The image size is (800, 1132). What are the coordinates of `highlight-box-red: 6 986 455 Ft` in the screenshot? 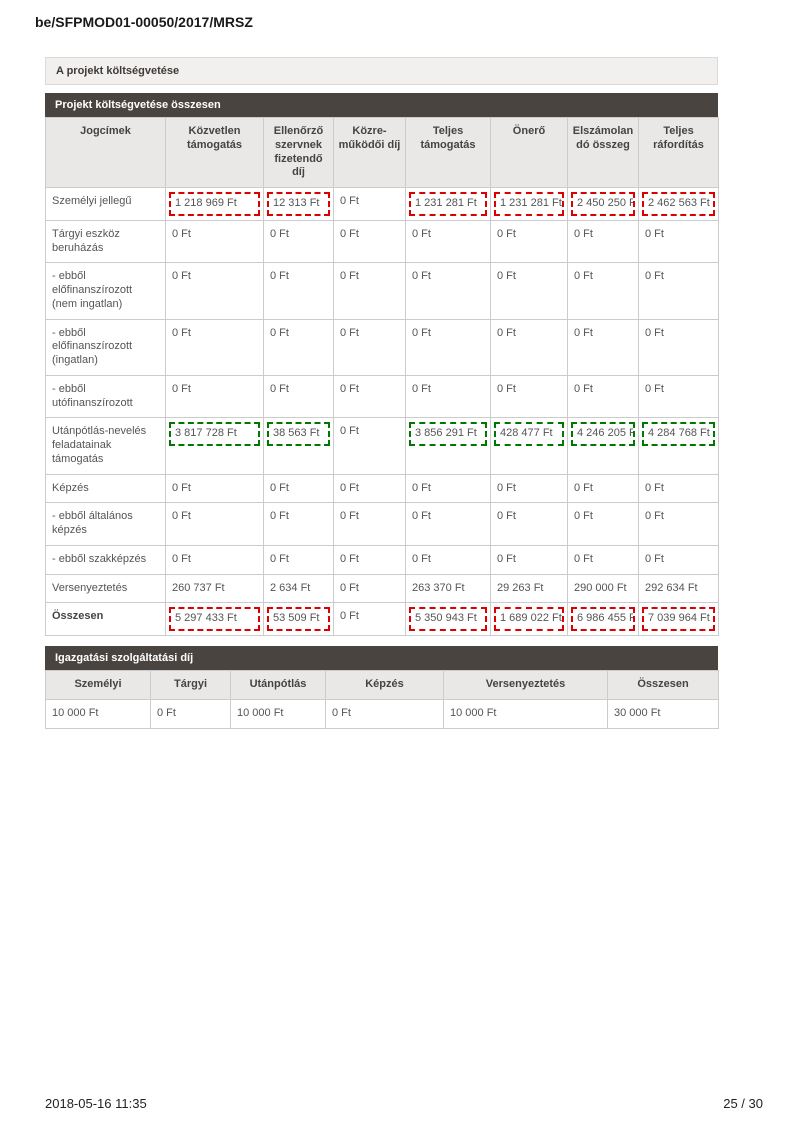 It's located at (603, 619).